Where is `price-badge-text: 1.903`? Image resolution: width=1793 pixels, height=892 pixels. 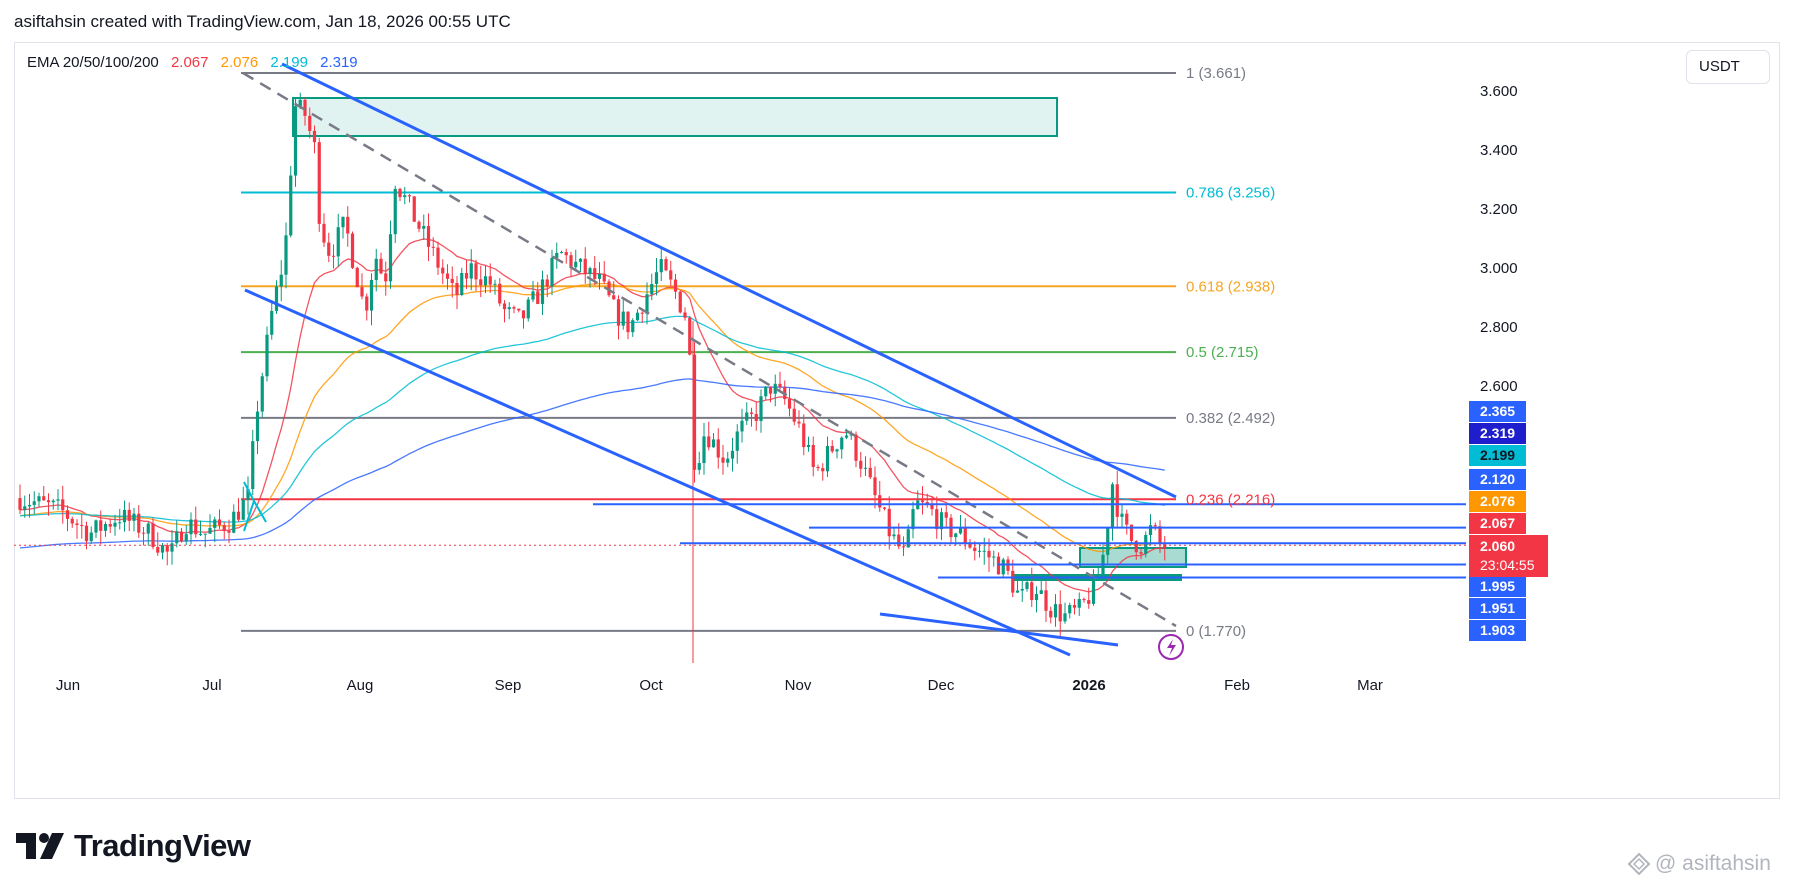 price-badge-text: 1.903 is located at coordinates (1497, 630).